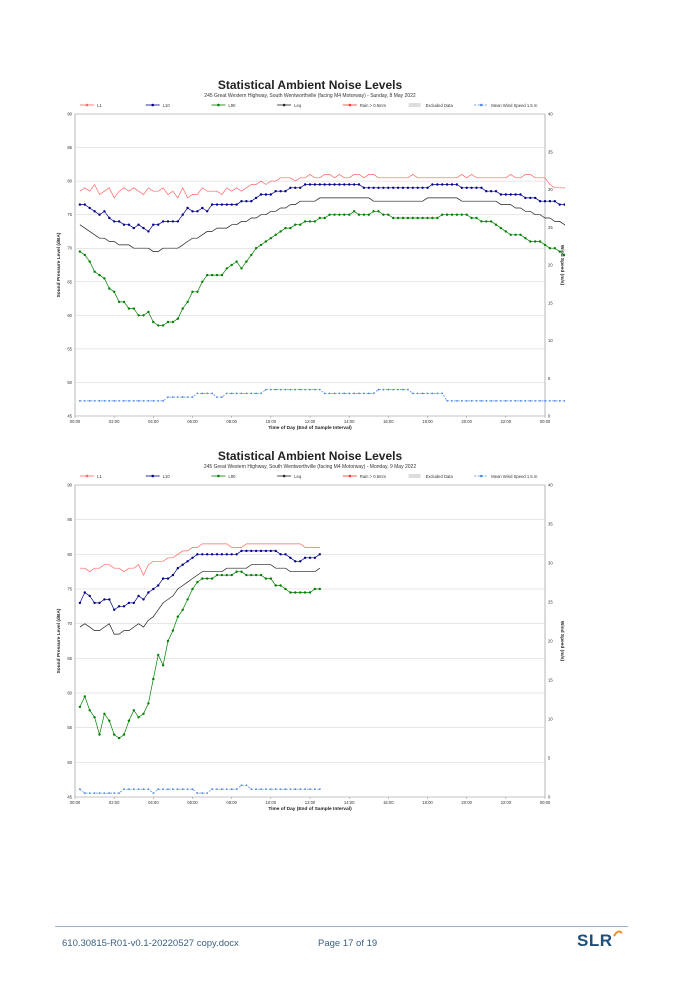 Image resolution: width=693 pixels, height=989 pixels. I want to click on x-tick-label: 20:00, so click(466, 802).